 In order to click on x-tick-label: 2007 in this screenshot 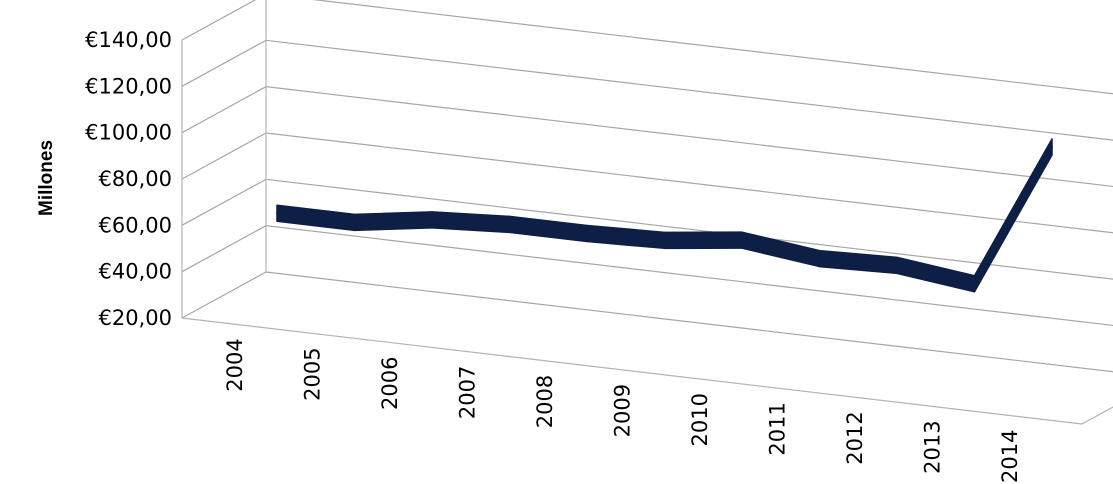, I will do `click(468, 392)`.